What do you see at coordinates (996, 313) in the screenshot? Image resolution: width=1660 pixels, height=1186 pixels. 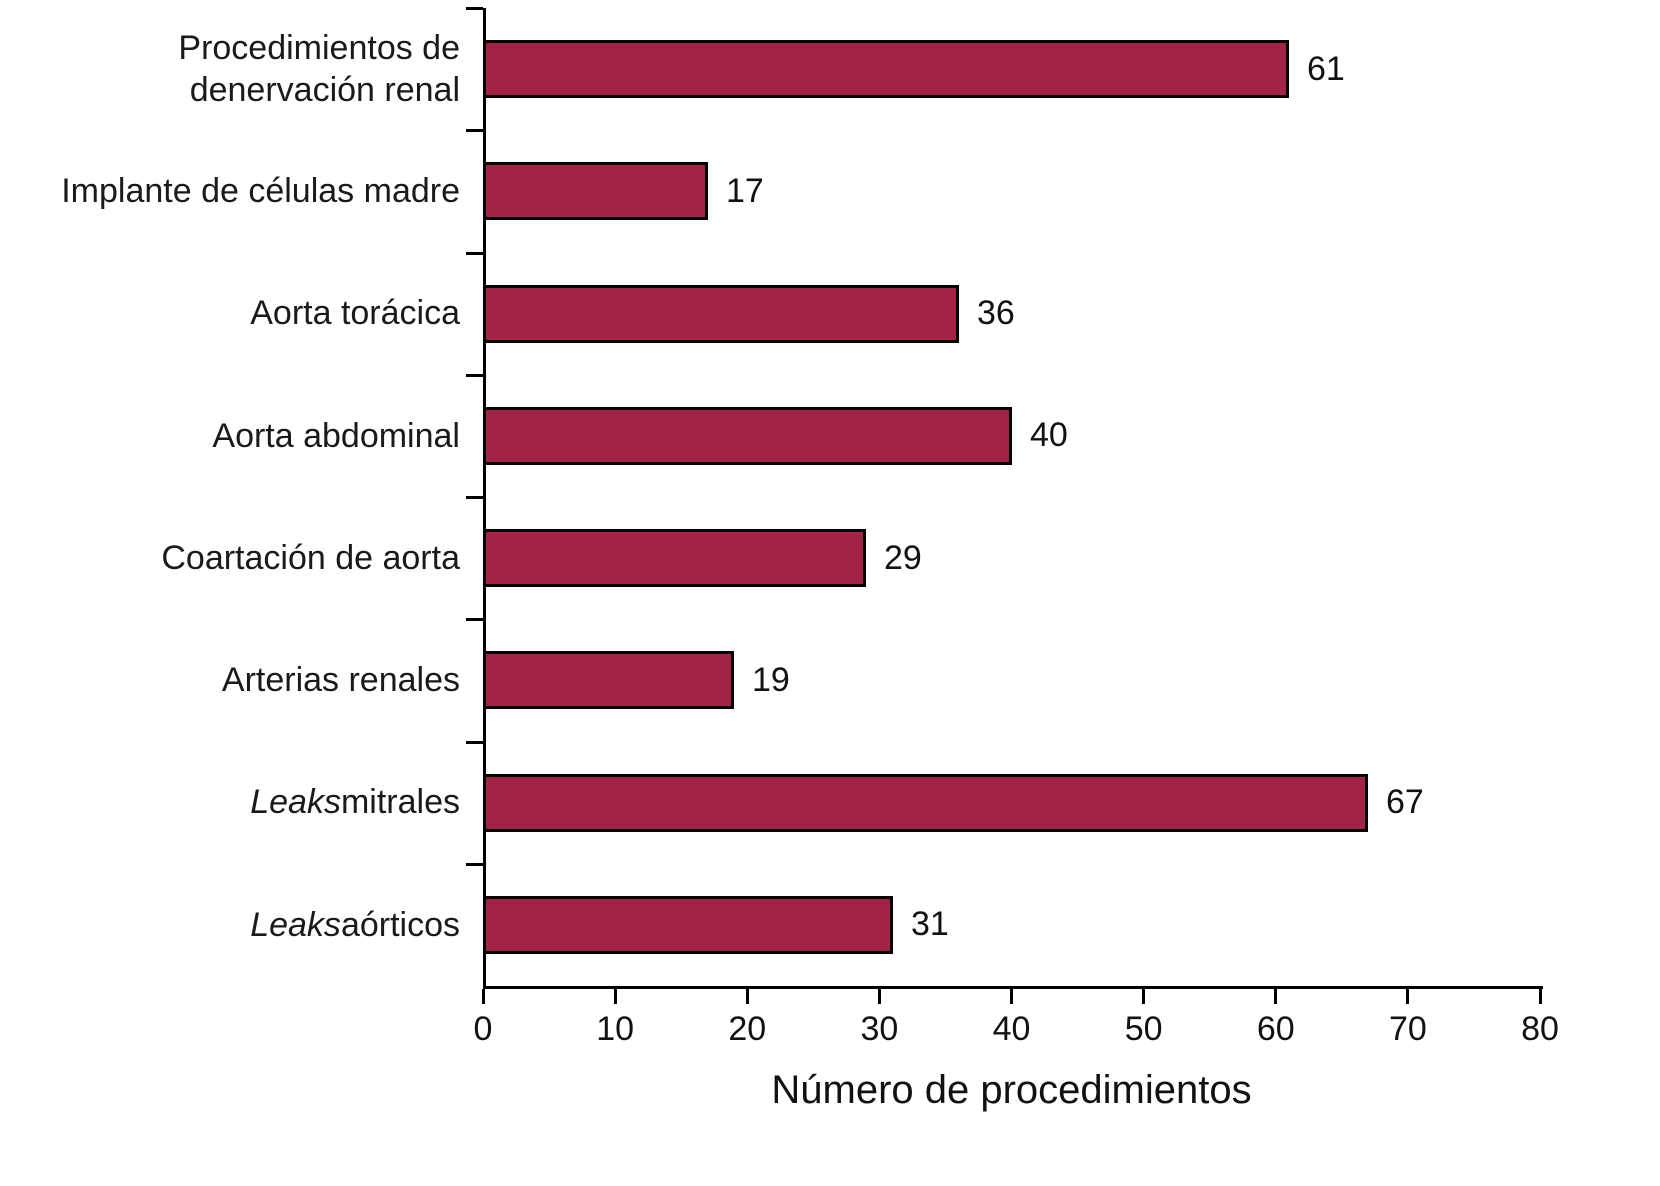 I see `value-label: 36` at bounding box center [996, 313].